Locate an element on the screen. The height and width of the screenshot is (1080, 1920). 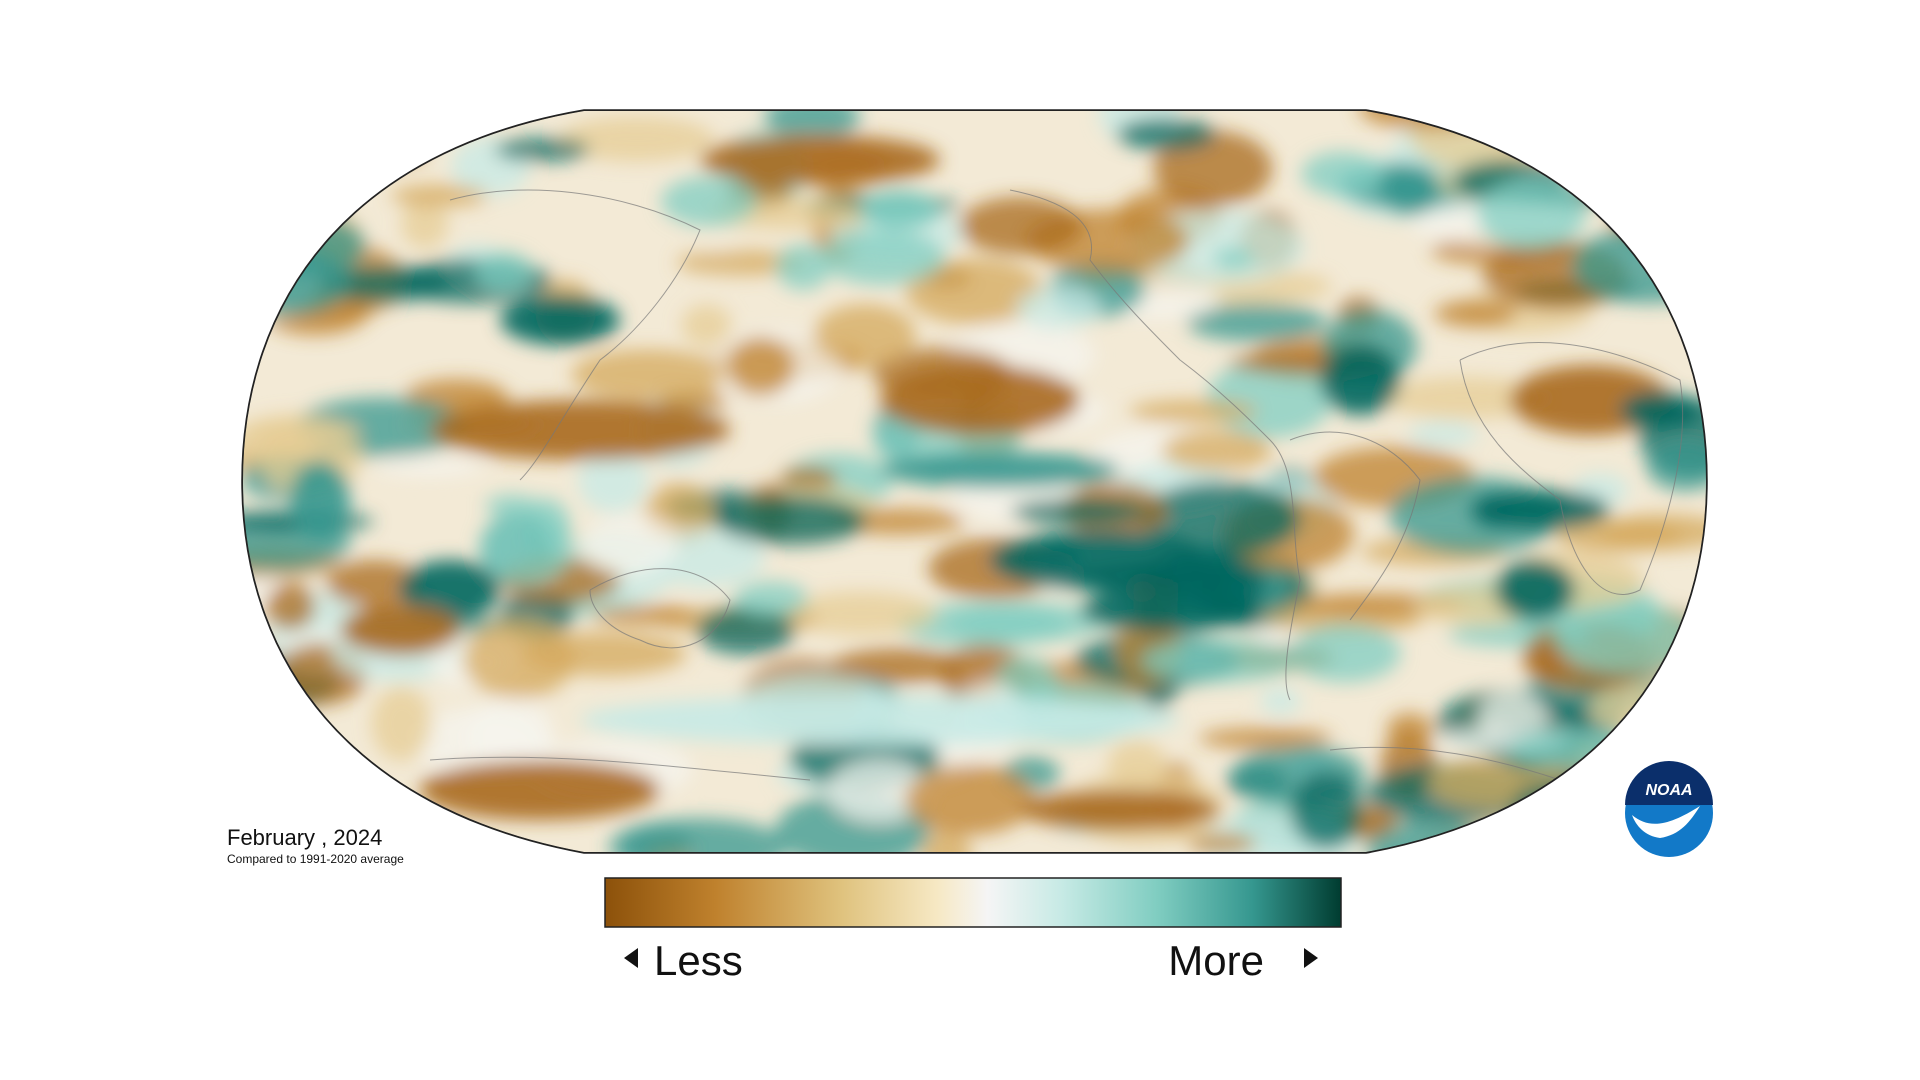
date-label: February , 2024 is located at coordinates (304, 837).